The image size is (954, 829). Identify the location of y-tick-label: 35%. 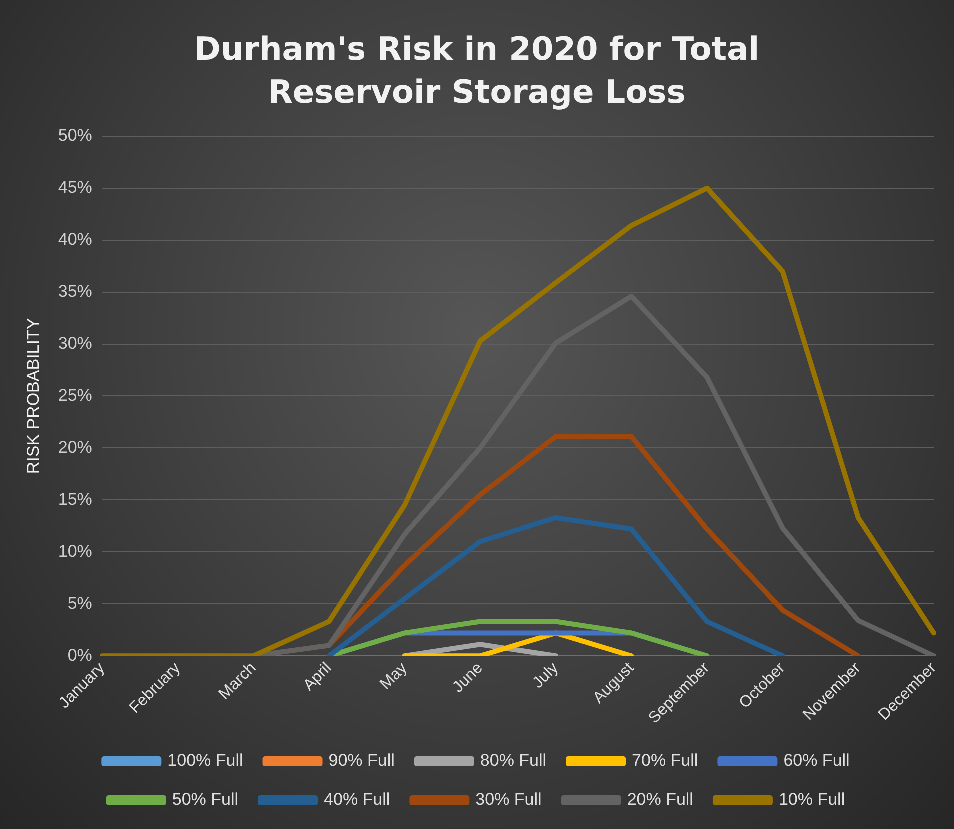
(75, 291).